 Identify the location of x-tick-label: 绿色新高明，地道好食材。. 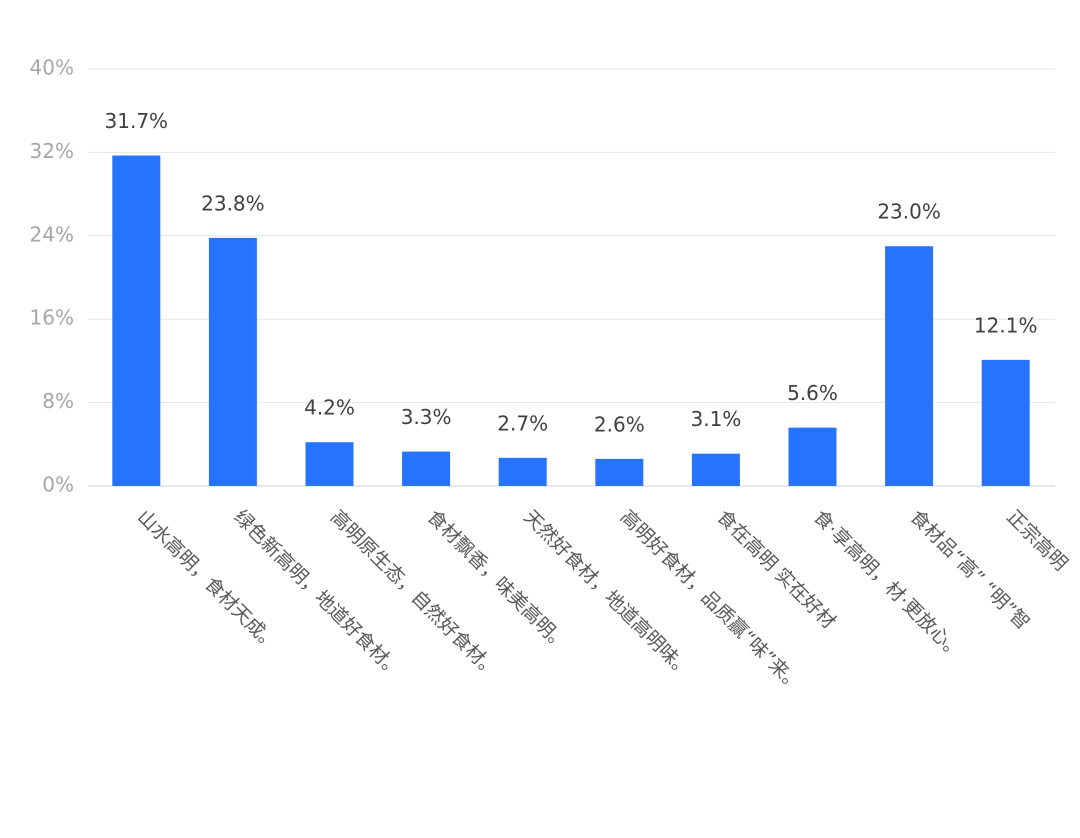
(317, 594).